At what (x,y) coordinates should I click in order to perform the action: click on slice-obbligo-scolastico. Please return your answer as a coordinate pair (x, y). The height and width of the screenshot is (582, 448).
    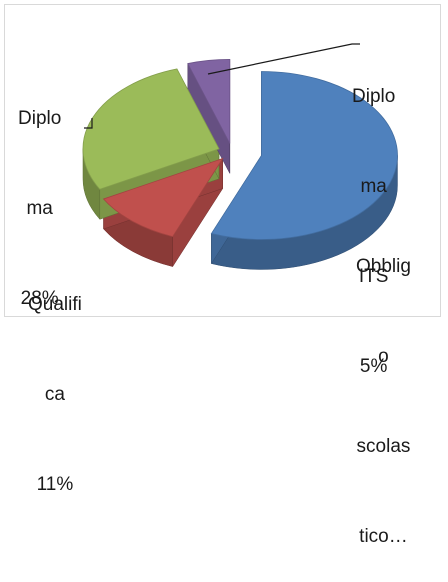
    Looking at the image, I should click on (304, 155).